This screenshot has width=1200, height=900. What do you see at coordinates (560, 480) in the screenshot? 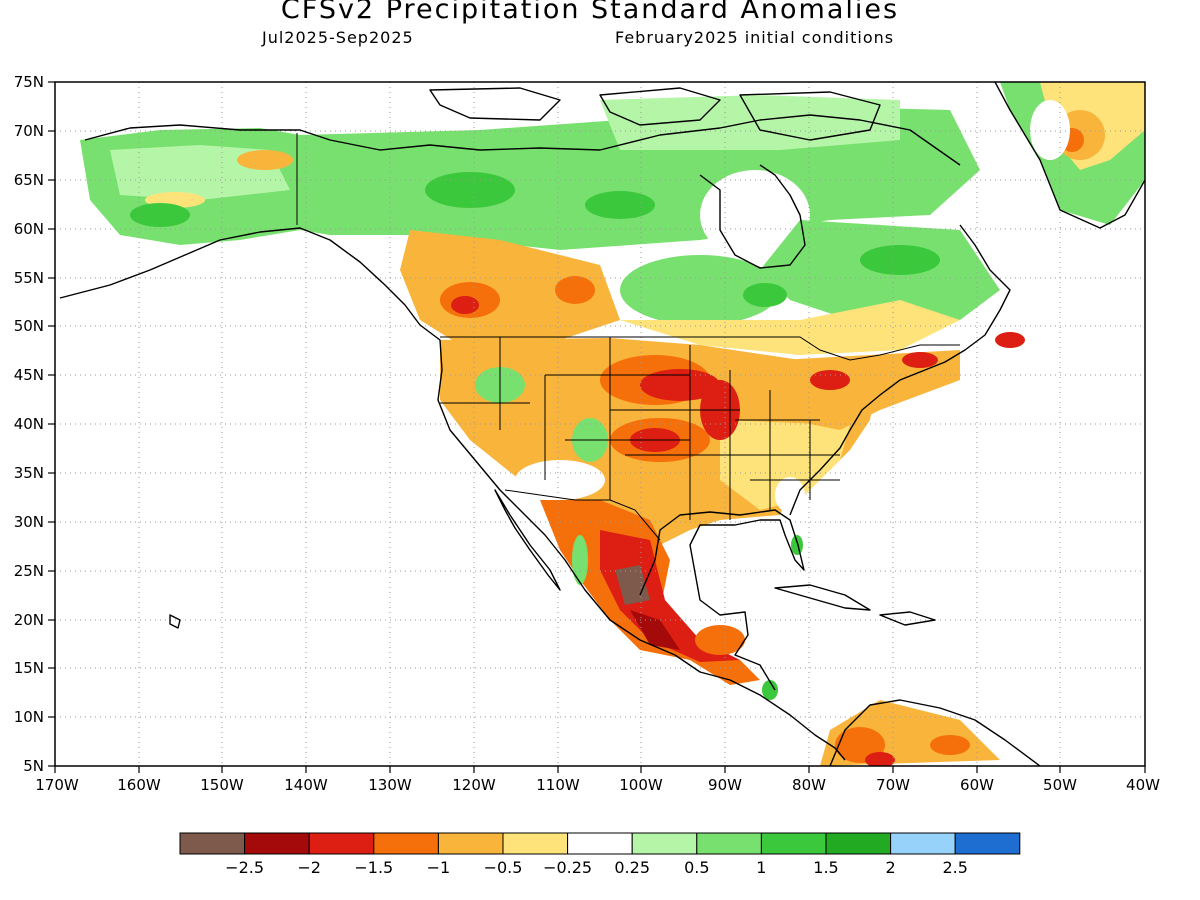
I see `southwest-neutral` at bounding box center [560, 480].